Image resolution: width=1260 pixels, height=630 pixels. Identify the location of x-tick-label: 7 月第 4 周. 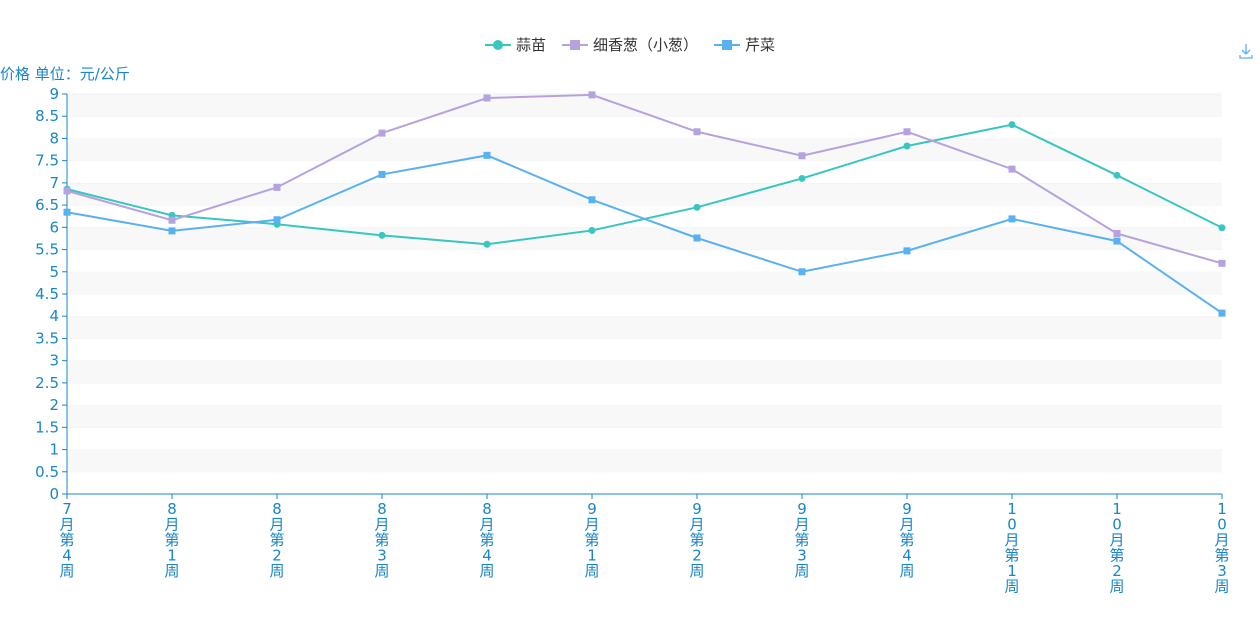
(66, 540).